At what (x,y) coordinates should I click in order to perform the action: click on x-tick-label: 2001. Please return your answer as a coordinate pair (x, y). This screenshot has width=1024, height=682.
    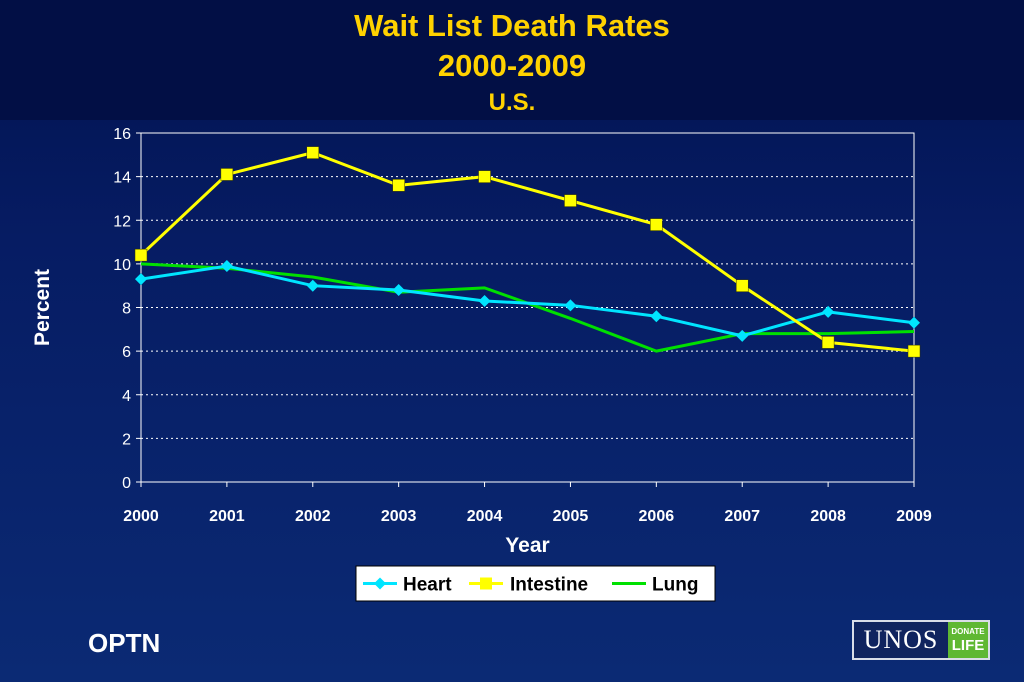
    Looking at the image, I should click on (227, 516).